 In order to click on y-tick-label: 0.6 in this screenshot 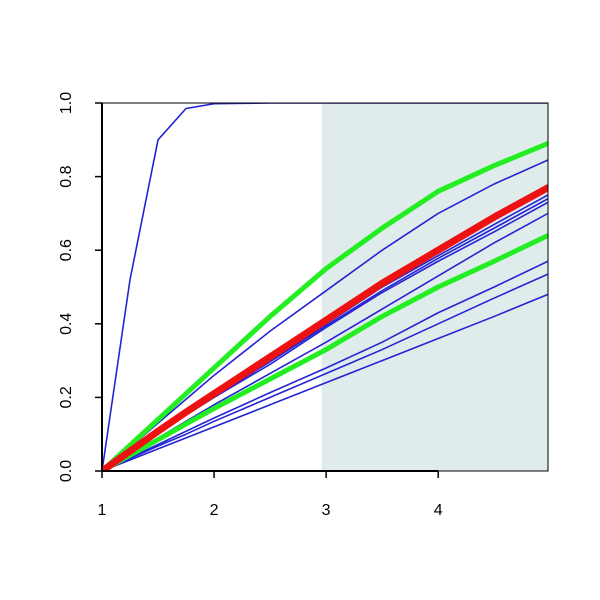, I will do `click(66, 250)`.